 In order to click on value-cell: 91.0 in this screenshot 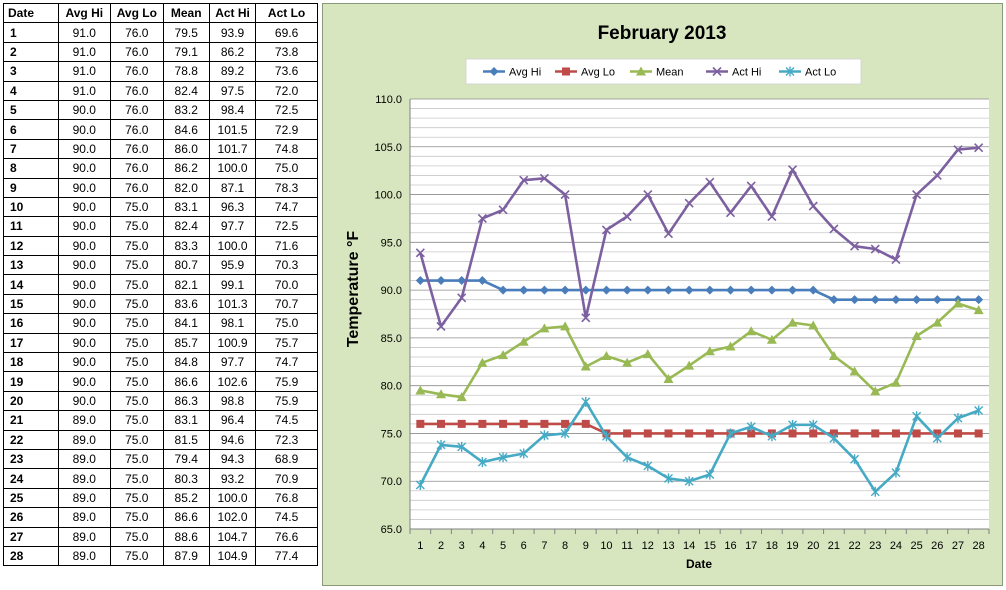, I will do `click(84, 90)`.